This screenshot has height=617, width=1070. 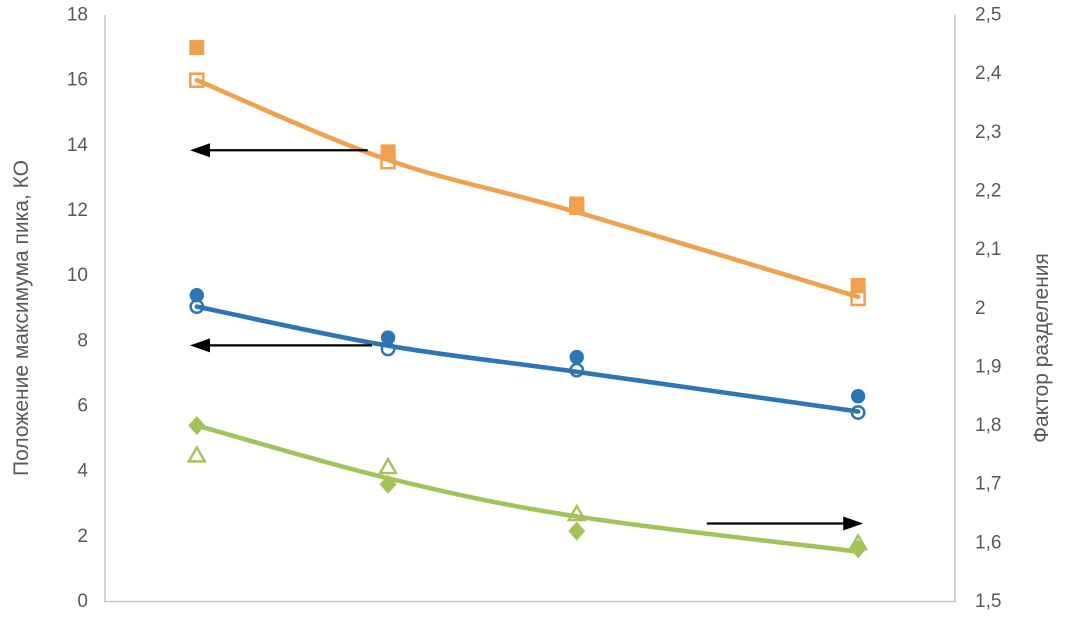 What do you see at coordinates (988, 132) in the screenshot?
I see `right-axis-tick-label: 2,3` at bounding box center [988, 132].